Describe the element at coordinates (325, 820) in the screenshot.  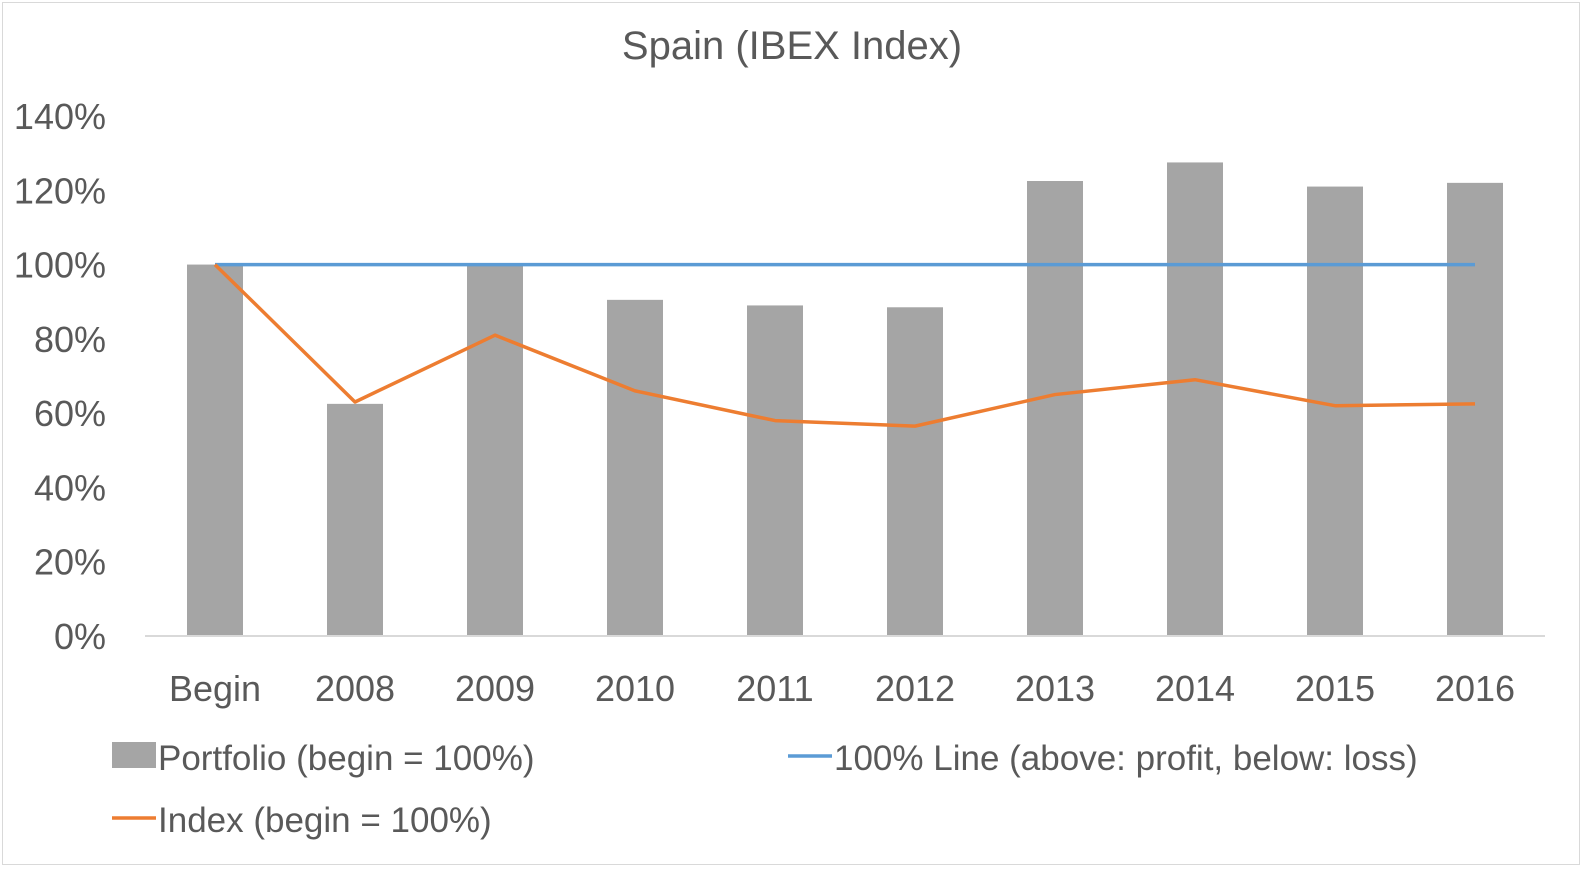
I see `legend-label: Index (begin = 100%)` at that location.